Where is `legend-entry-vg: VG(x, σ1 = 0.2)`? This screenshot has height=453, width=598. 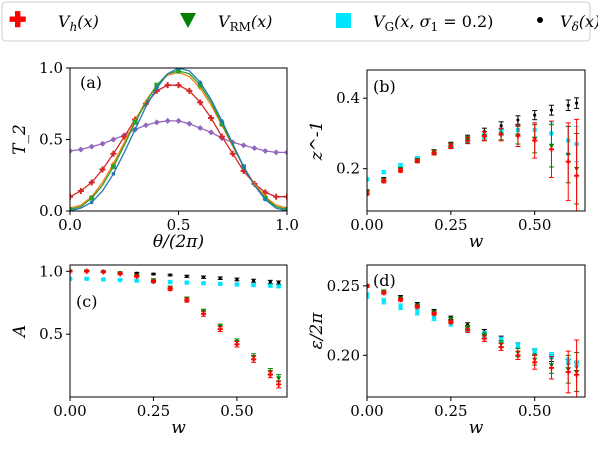
legend-entry-vg: VG(x, σ1 = 0.2) is located at coordinates (414, 23).